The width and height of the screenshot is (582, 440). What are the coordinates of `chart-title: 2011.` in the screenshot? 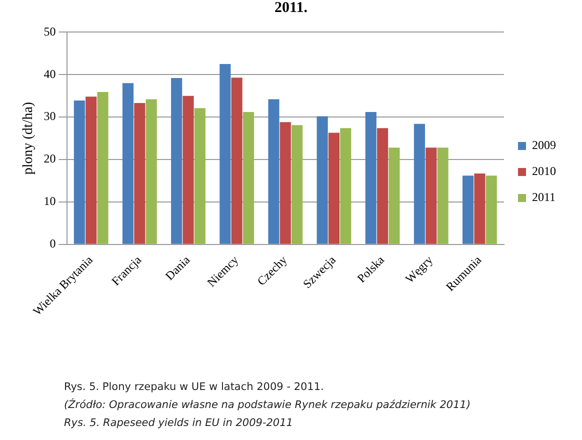 It's located at (291, 8).